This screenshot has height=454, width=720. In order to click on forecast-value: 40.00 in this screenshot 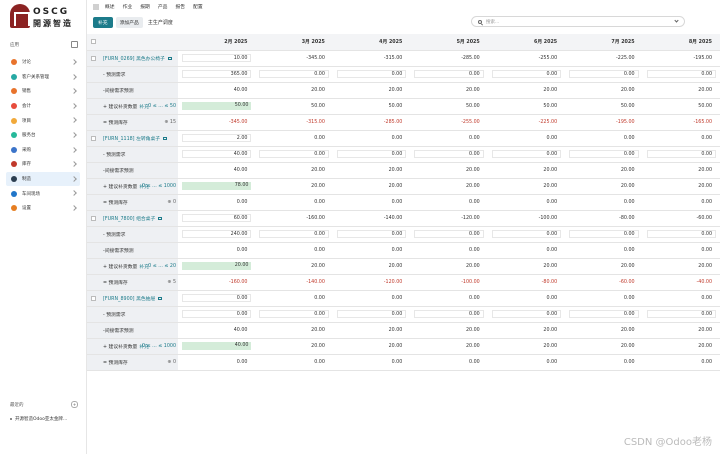, I will do `click(217, 154)`.